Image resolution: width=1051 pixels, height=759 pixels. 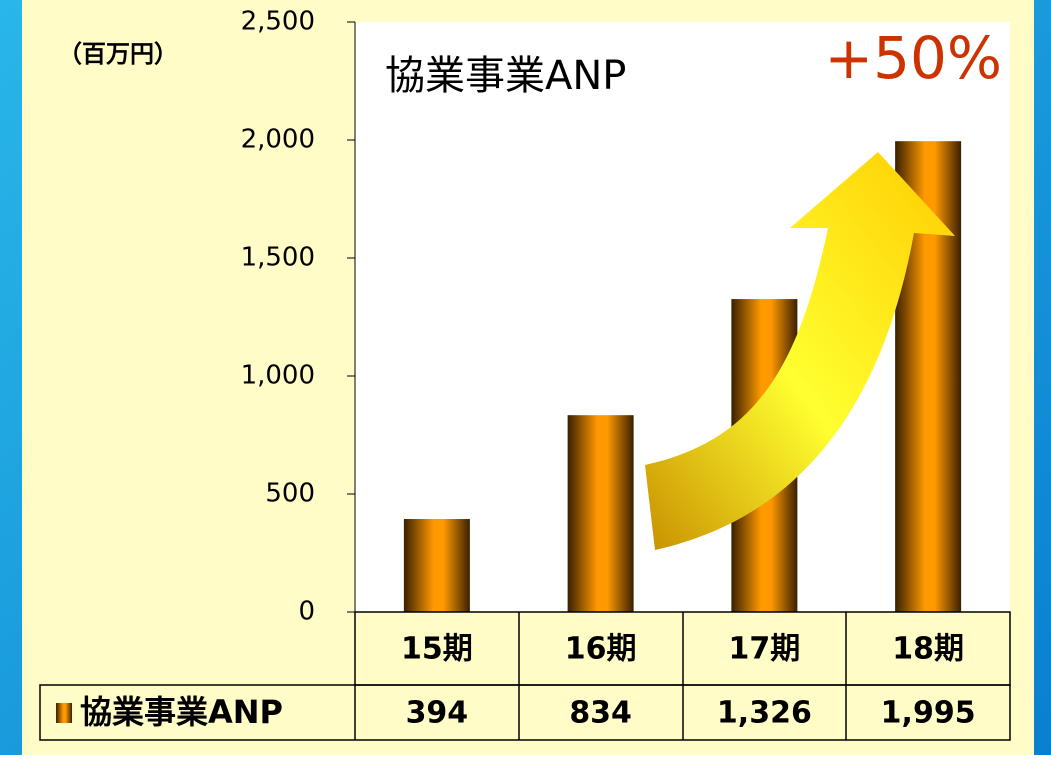 I want to click on annotation: +50%, so click(x=913, y=58).